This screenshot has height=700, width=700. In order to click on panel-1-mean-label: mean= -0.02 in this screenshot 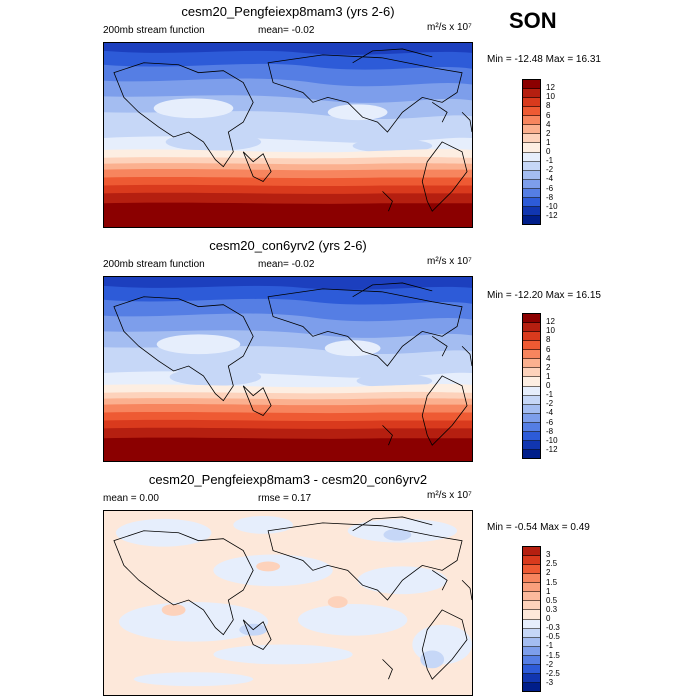, I will do `click(286, 30)`.